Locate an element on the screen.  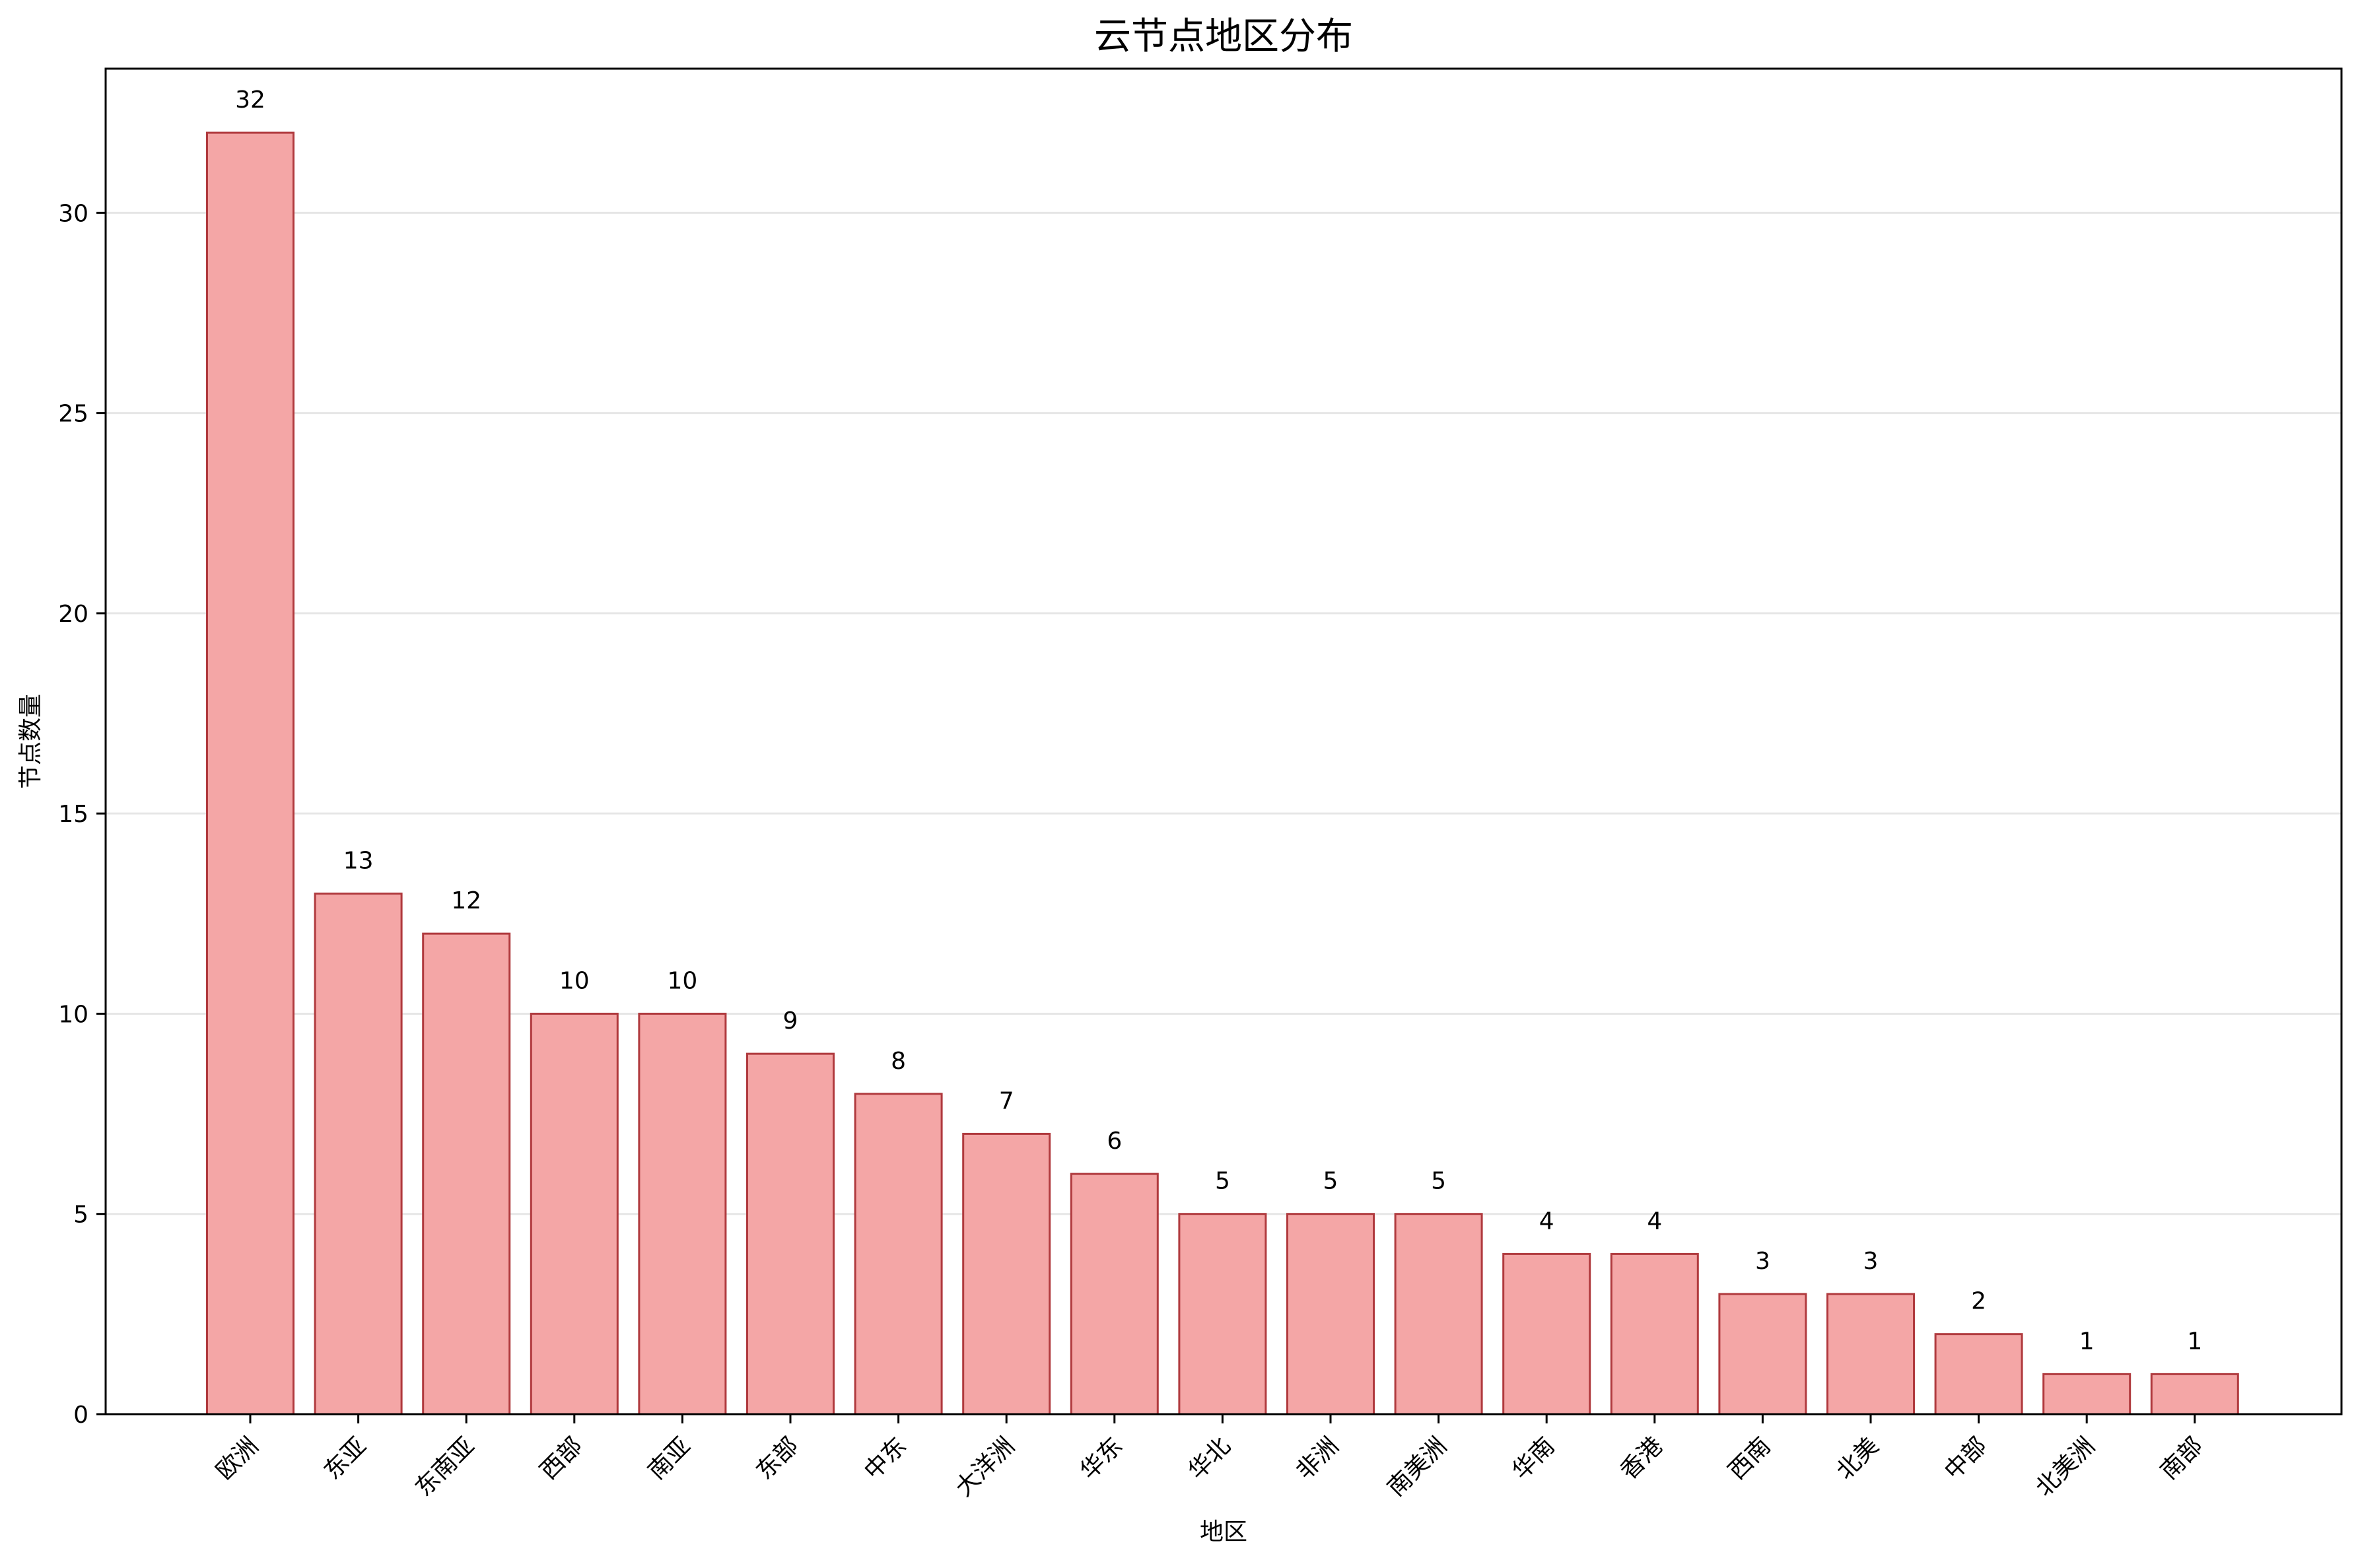
x-tick-label: 东亚 is located at coordinates (345, 1458).